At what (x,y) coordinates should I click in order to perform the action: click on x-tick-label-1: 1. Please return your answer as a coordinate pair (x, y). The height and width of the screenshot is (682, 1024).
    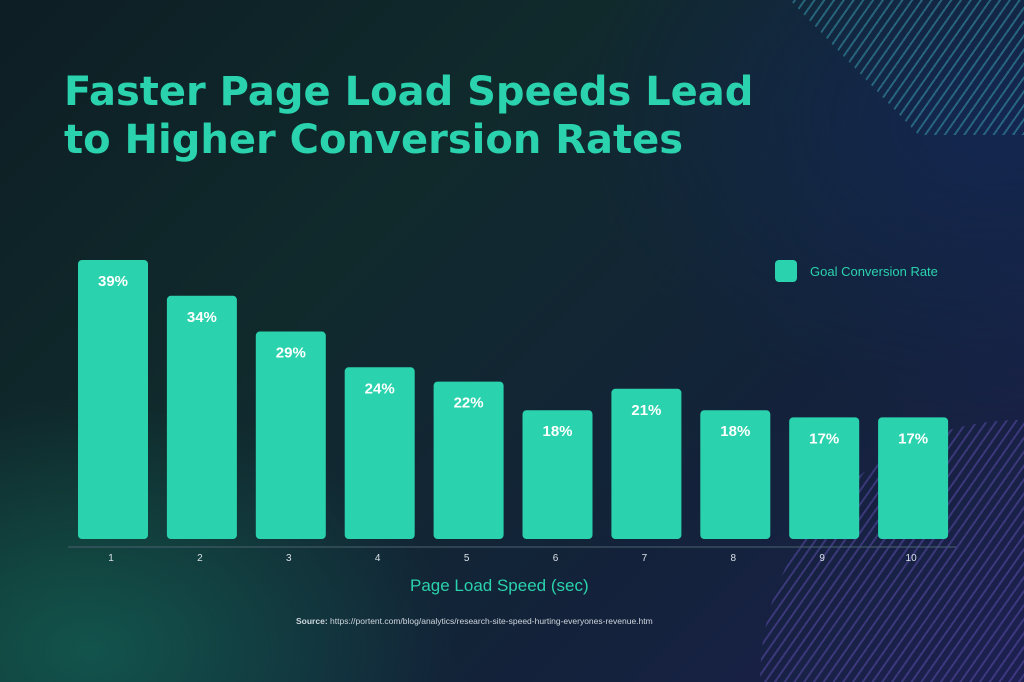
    Looking at the image, I should click on (111, 558).